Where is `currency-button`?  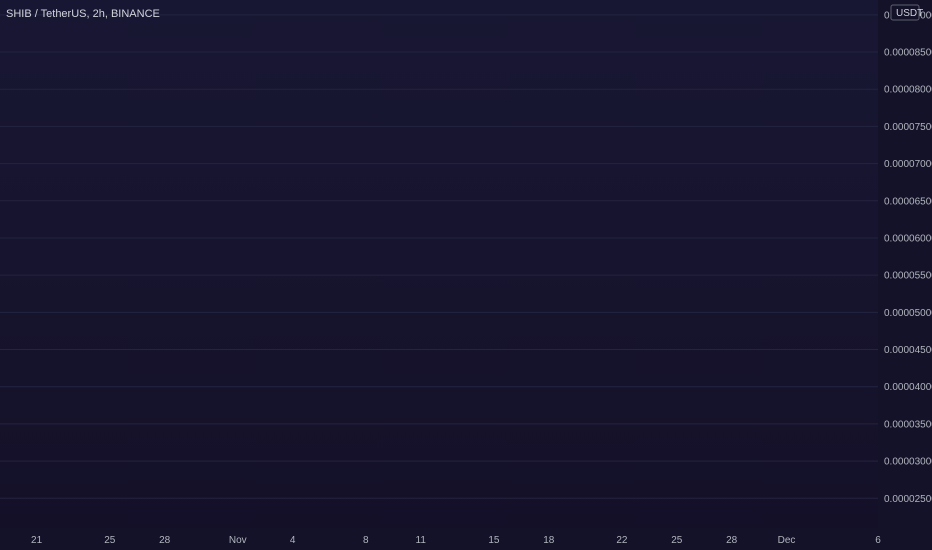
currency-button is located at coordinates (905, 12).